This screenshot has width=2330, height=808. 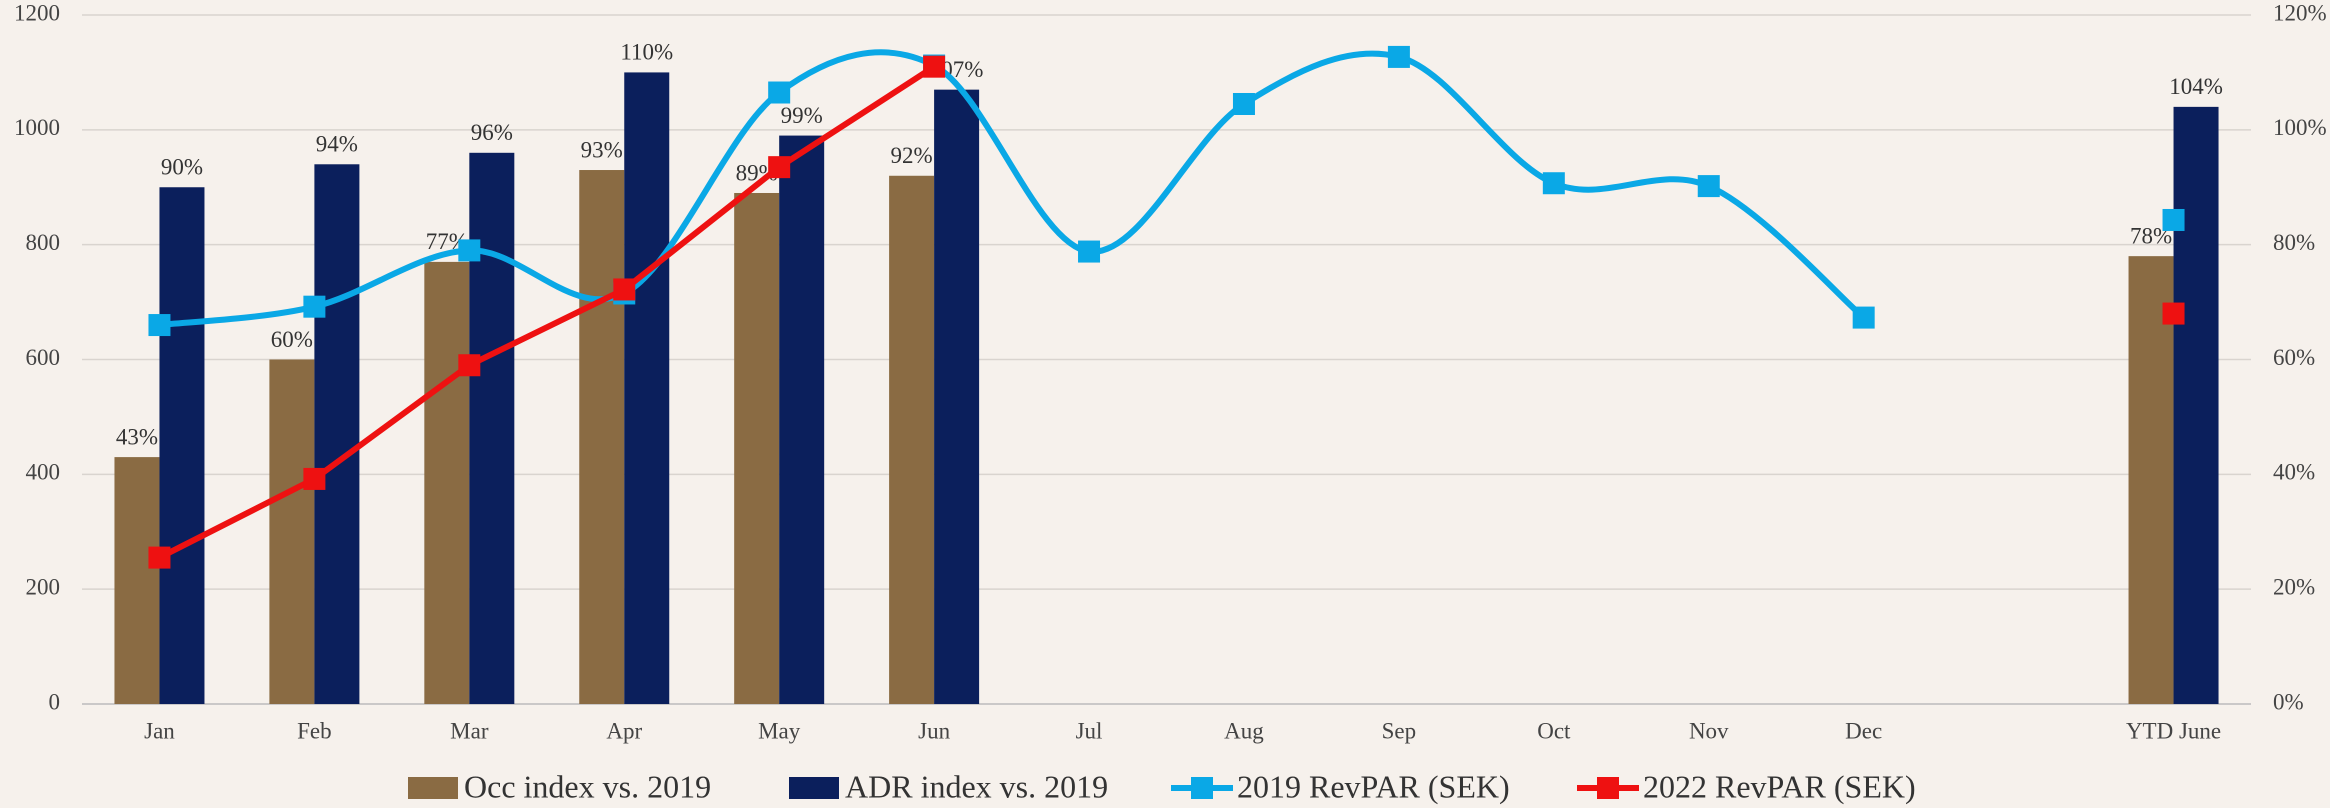 What do you see at coordinates (1399, 730) in the screenshot?
I see `x-tick-label: Sep` at bounding box center [1399, 730].